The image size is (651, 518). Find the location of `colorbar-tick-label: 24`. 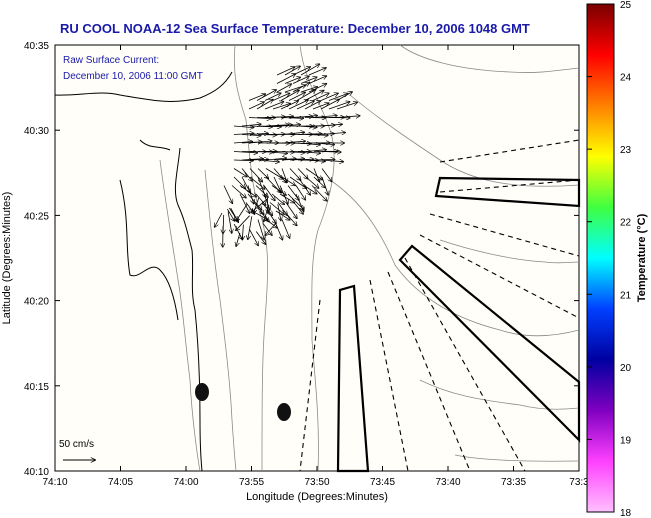

colorbar-tick-label: 24 is located at coordinates (626, 78).